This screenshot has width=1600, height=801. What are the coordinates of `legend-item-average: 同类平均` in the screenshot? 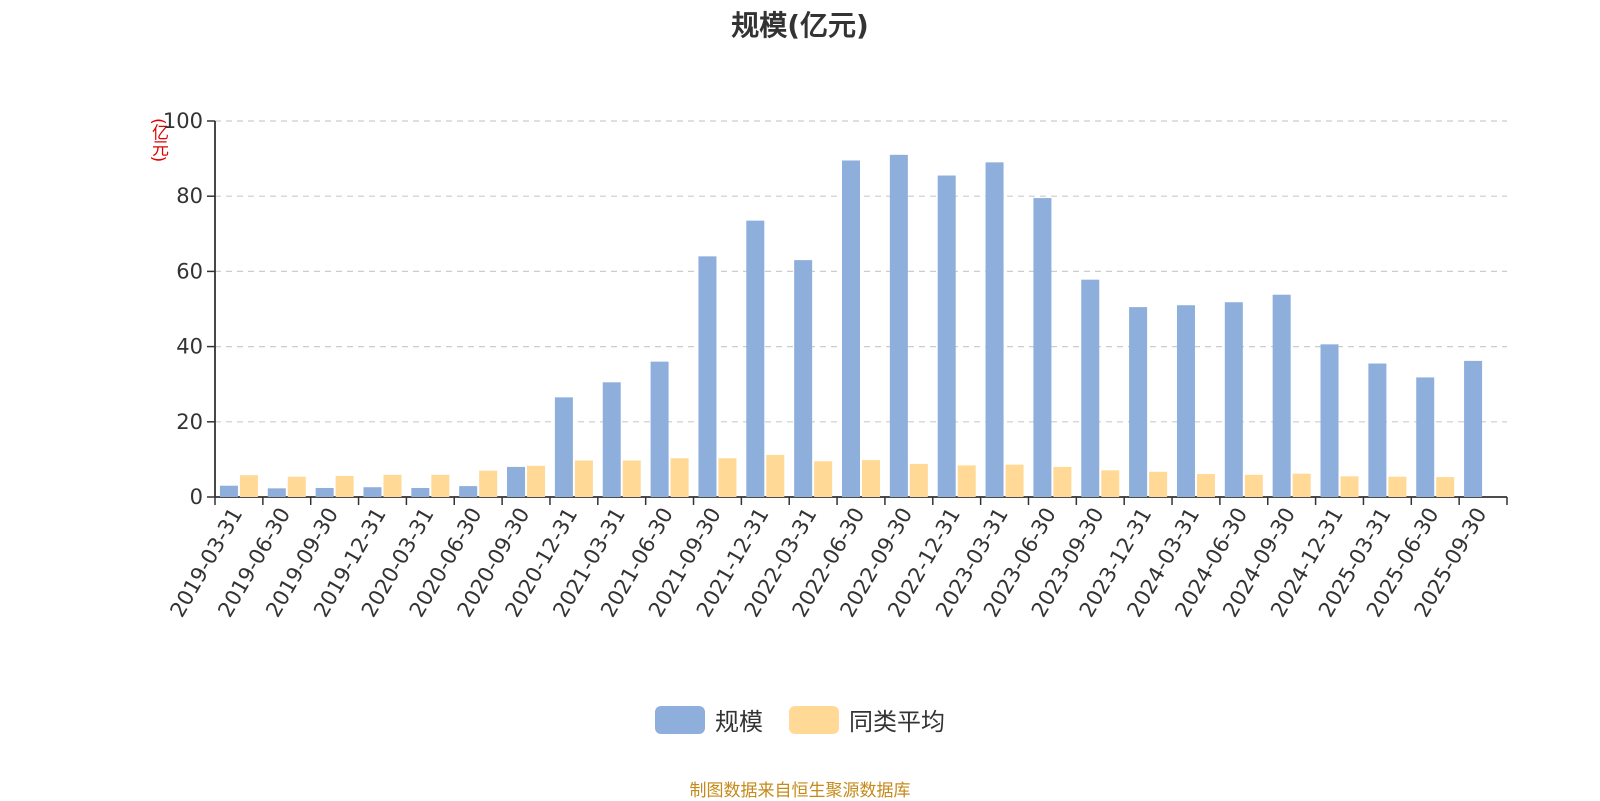 It's located at (867, 719).